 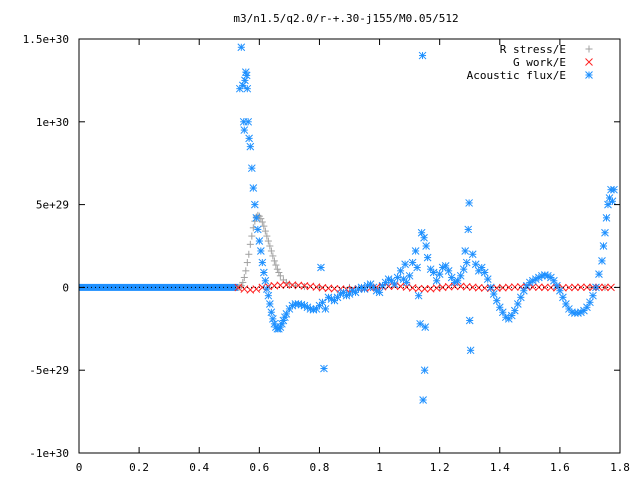 What do you see at coordinates (320, 467) in the screenshot?
I see `x-tick-label: 0.8` at bounding box center [320, 467].